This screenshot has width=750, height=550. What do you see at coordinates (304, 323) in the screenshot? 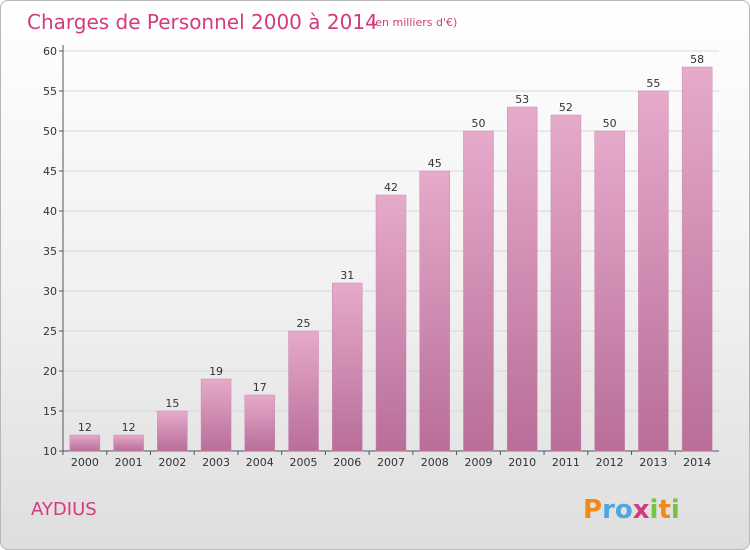
I see `value-label-2005: 25` at bounding box center [304, 323].